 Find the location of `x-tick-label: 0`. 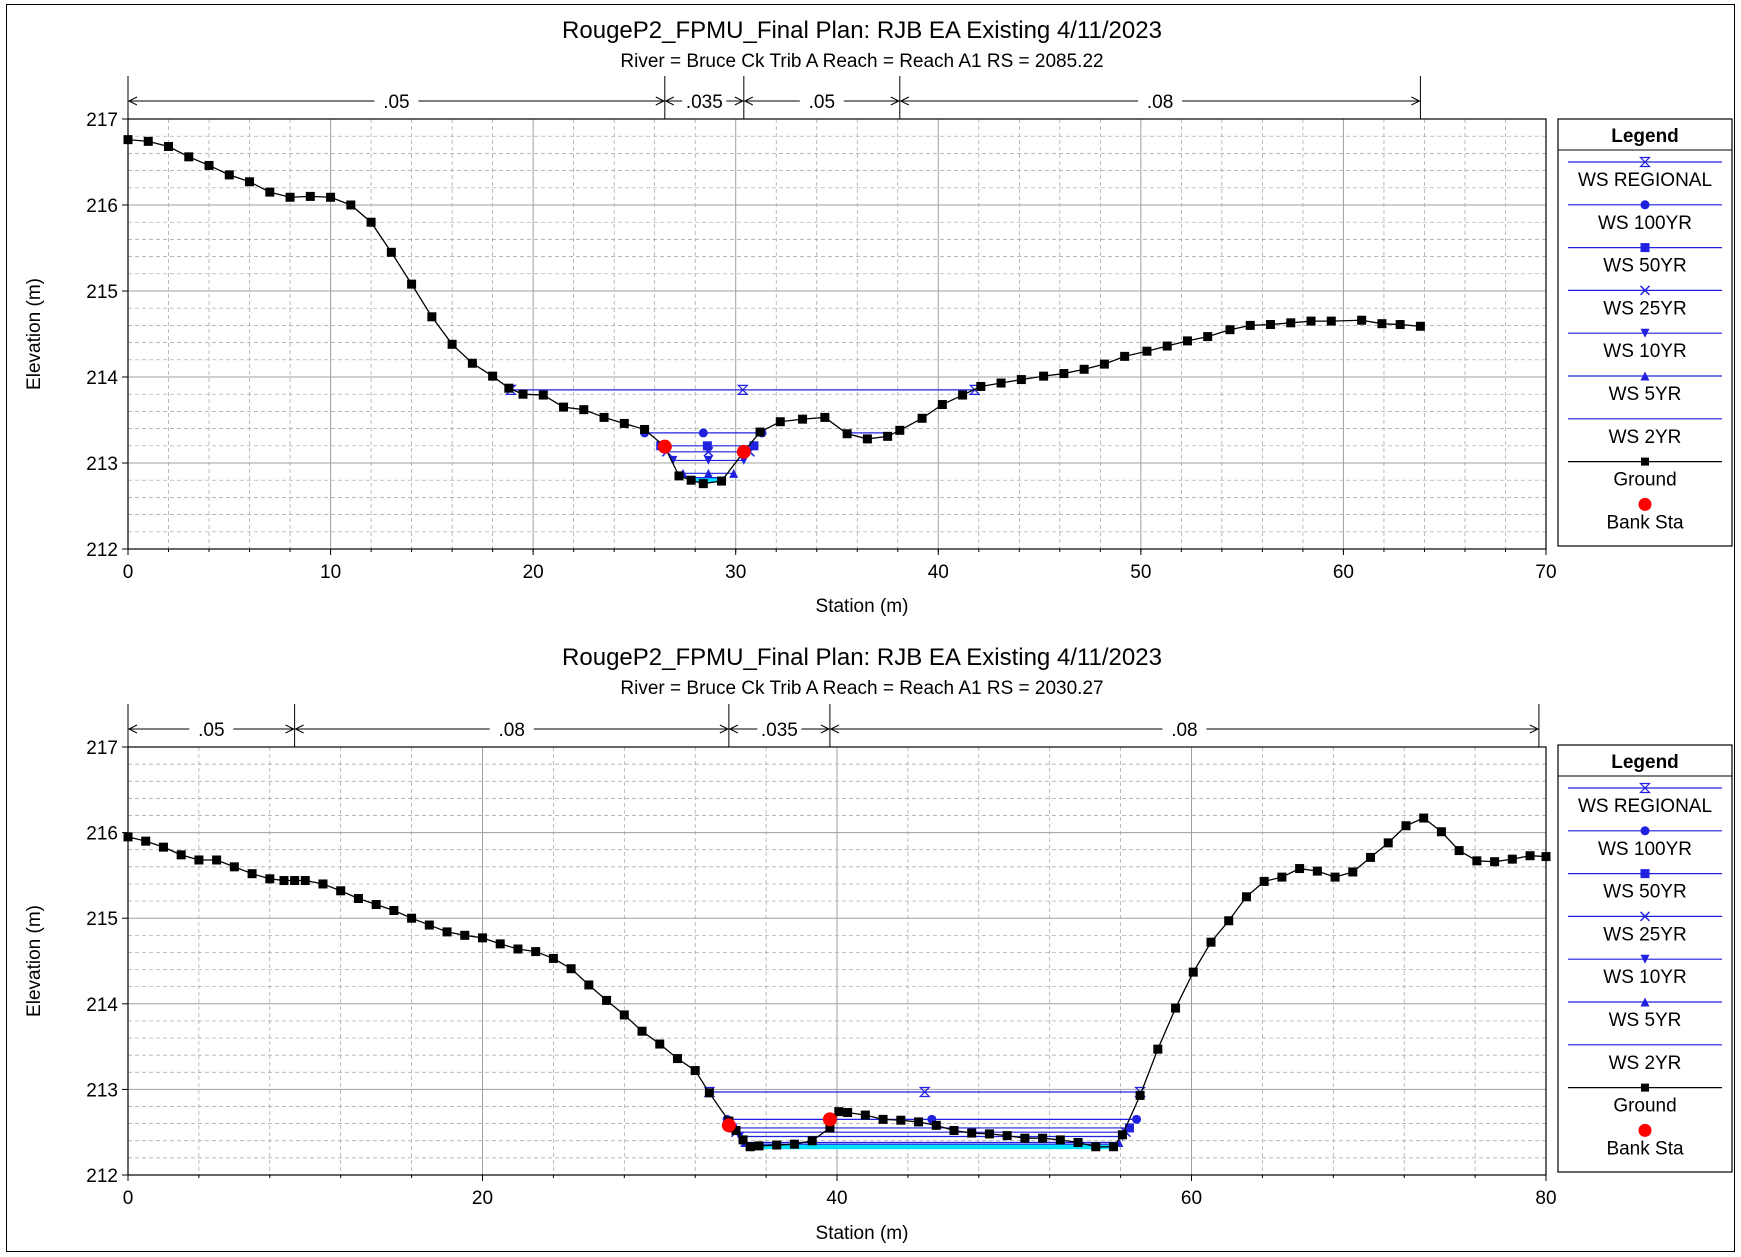

x-tick-label: 0 is located at coordinates (128, 1198).